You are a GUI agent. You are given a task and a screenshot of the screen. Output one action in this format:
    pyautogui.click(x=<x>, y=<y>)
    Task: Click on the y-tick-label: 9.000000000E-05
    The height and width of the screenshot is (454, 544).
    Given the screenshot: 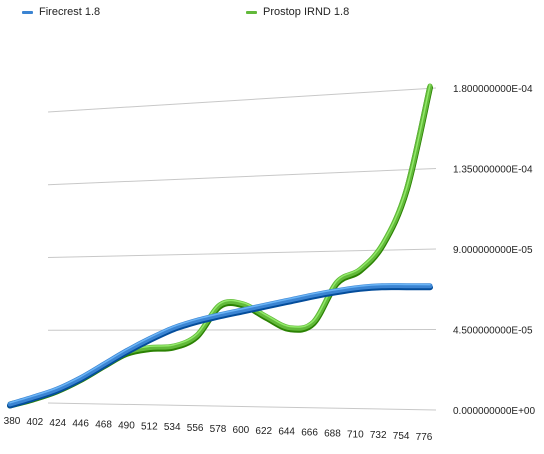 What is the action you would take?
    pyautogui.click(x=493, y=250)
    